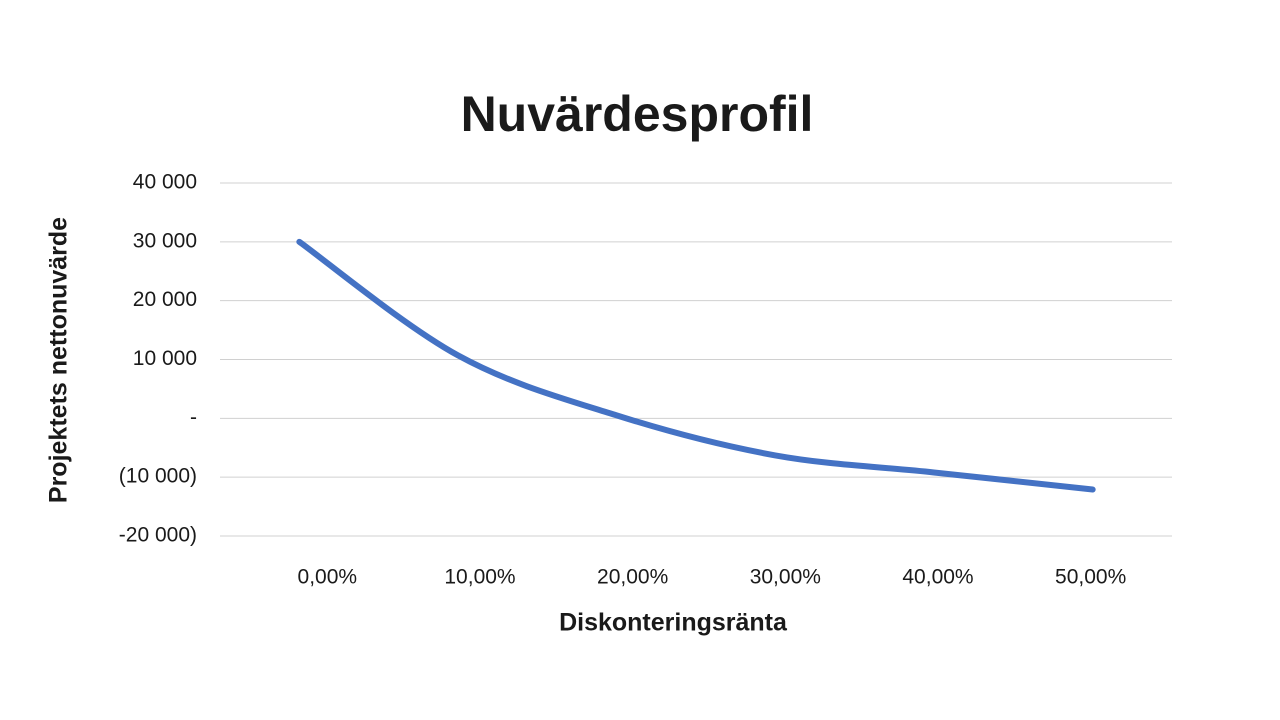  What do you see at coordinates (59, 360) in the screenshot?
I see `y-axis-label: Projektets nettonuvärde` at bounding box center [59, 360].